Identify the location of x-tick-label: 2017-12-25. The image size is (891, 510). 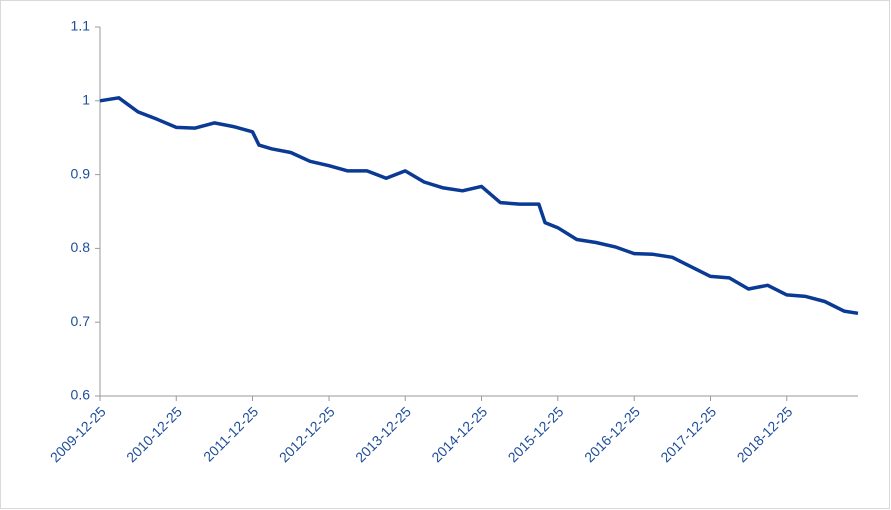
(688, 434).